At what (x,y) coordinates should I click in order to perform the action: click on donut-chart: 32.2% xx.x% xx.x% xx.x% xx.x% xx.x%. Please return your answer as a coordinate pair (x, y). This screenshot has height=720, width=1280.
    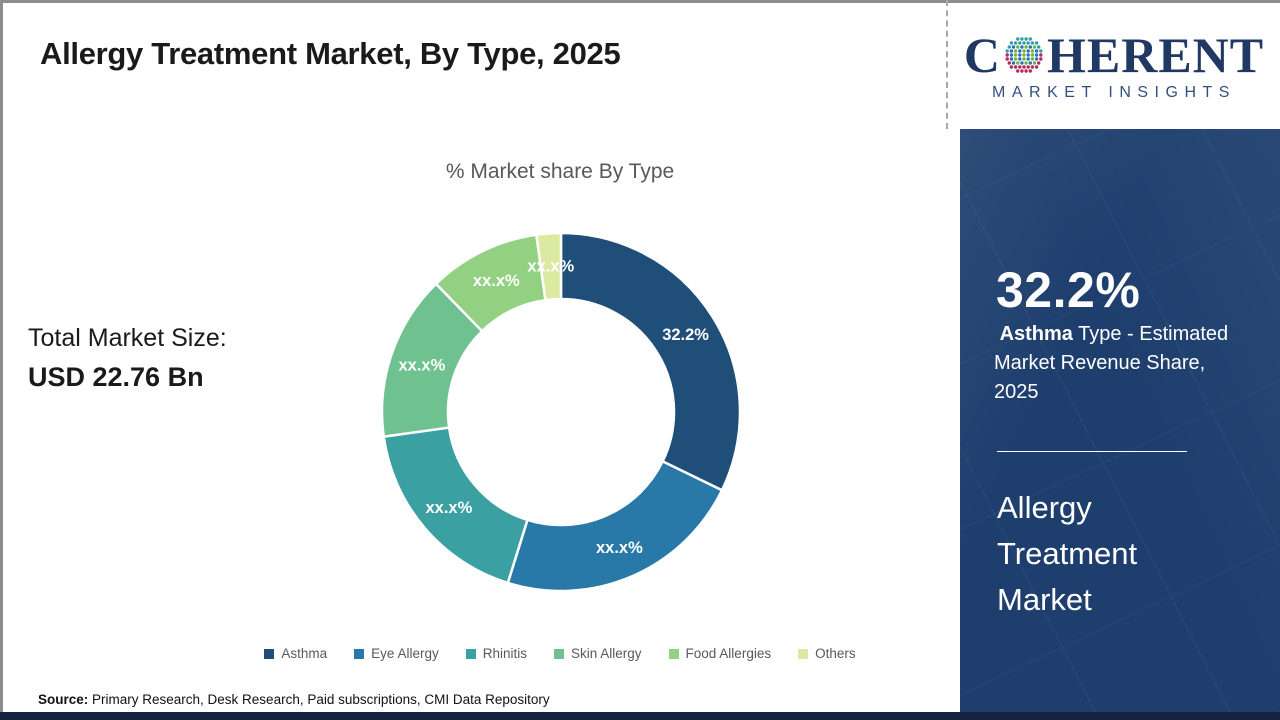
    Looking at the image, I should click on (561, 412).